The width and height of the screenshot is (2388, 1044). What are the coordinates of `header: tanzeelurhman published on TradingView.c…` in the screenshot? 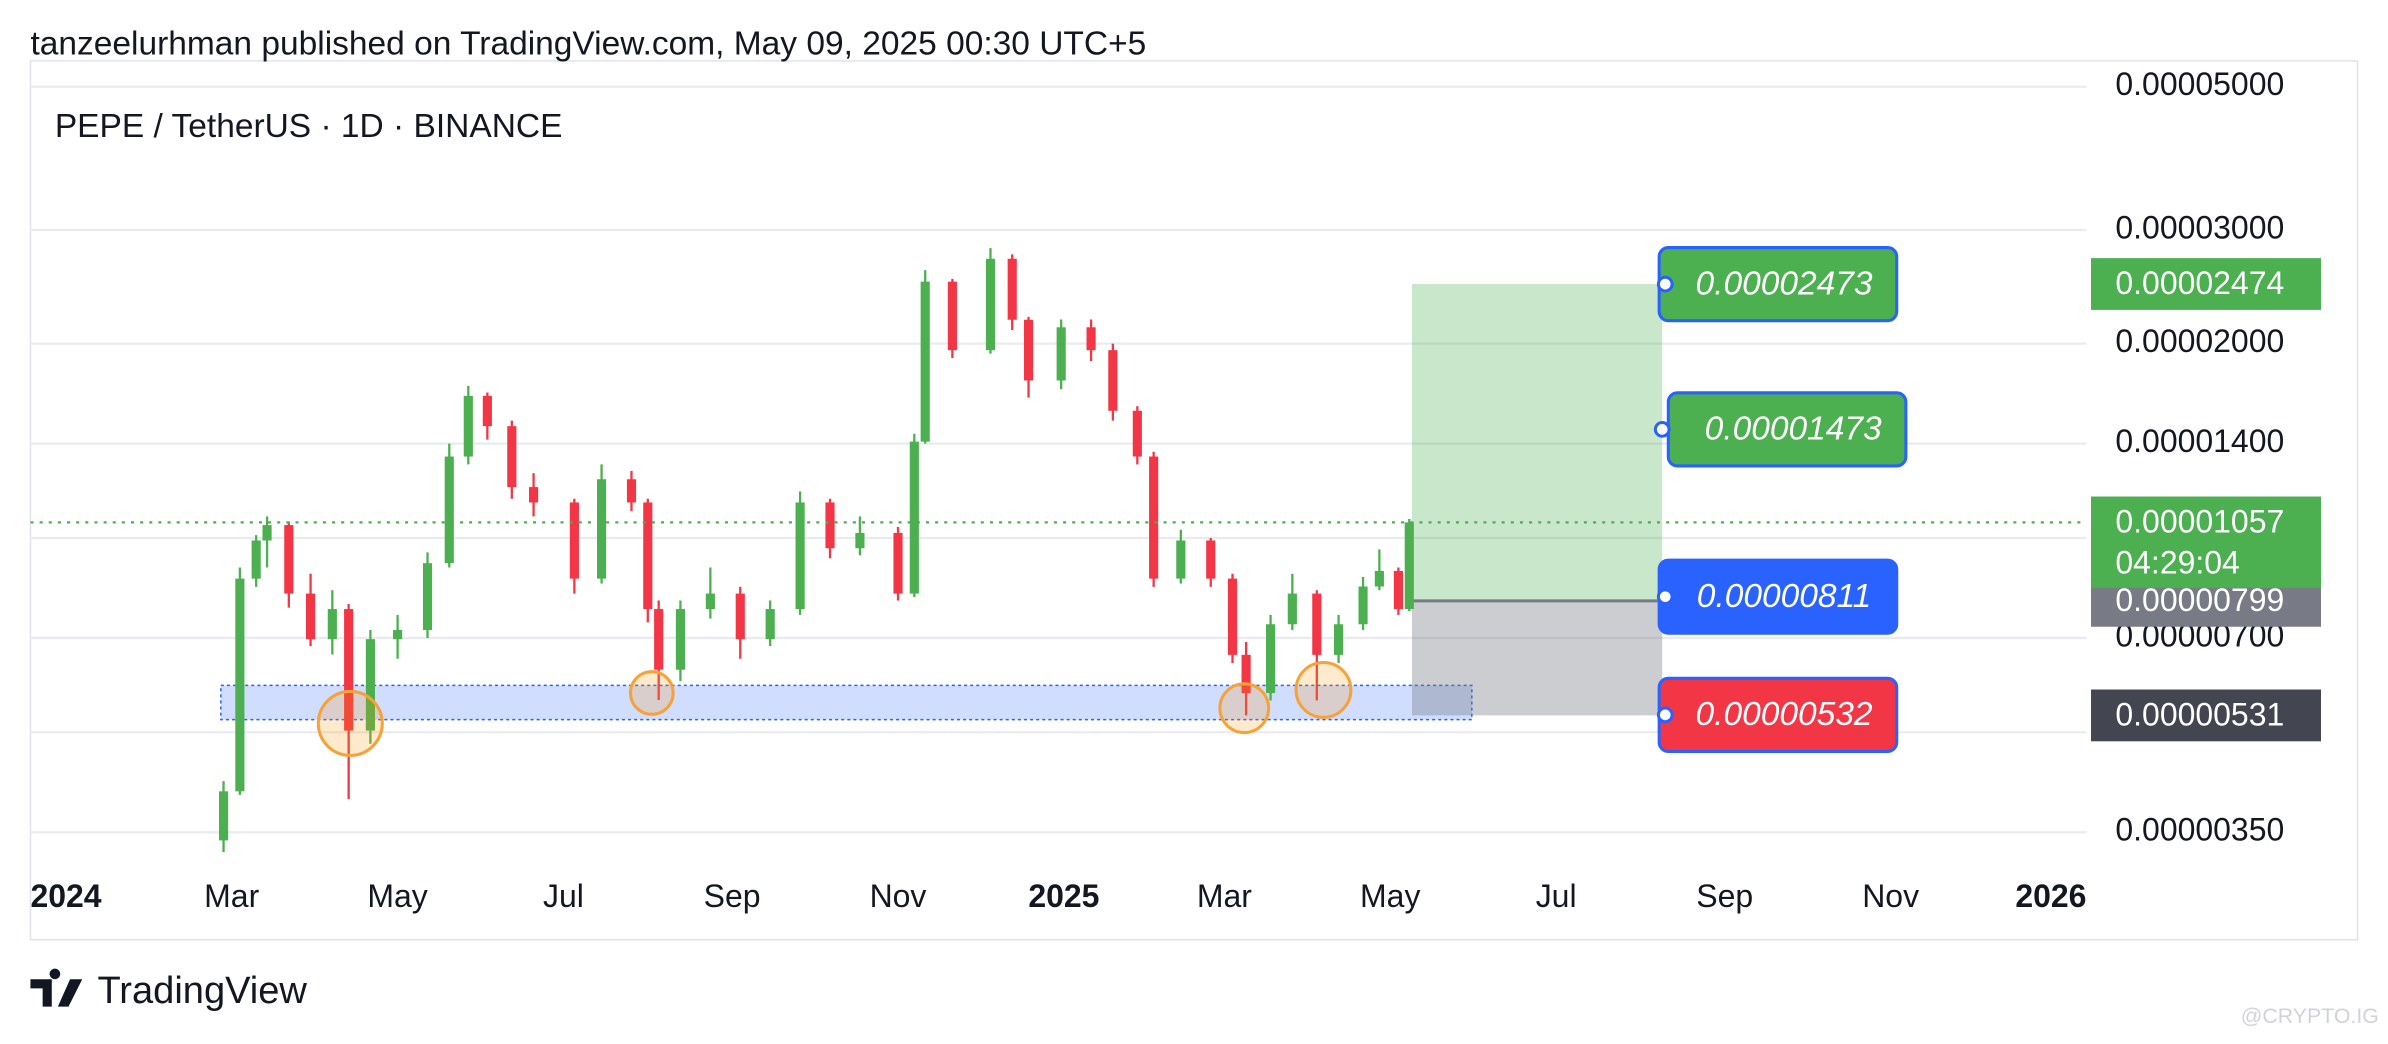 It's located at (588, 44).